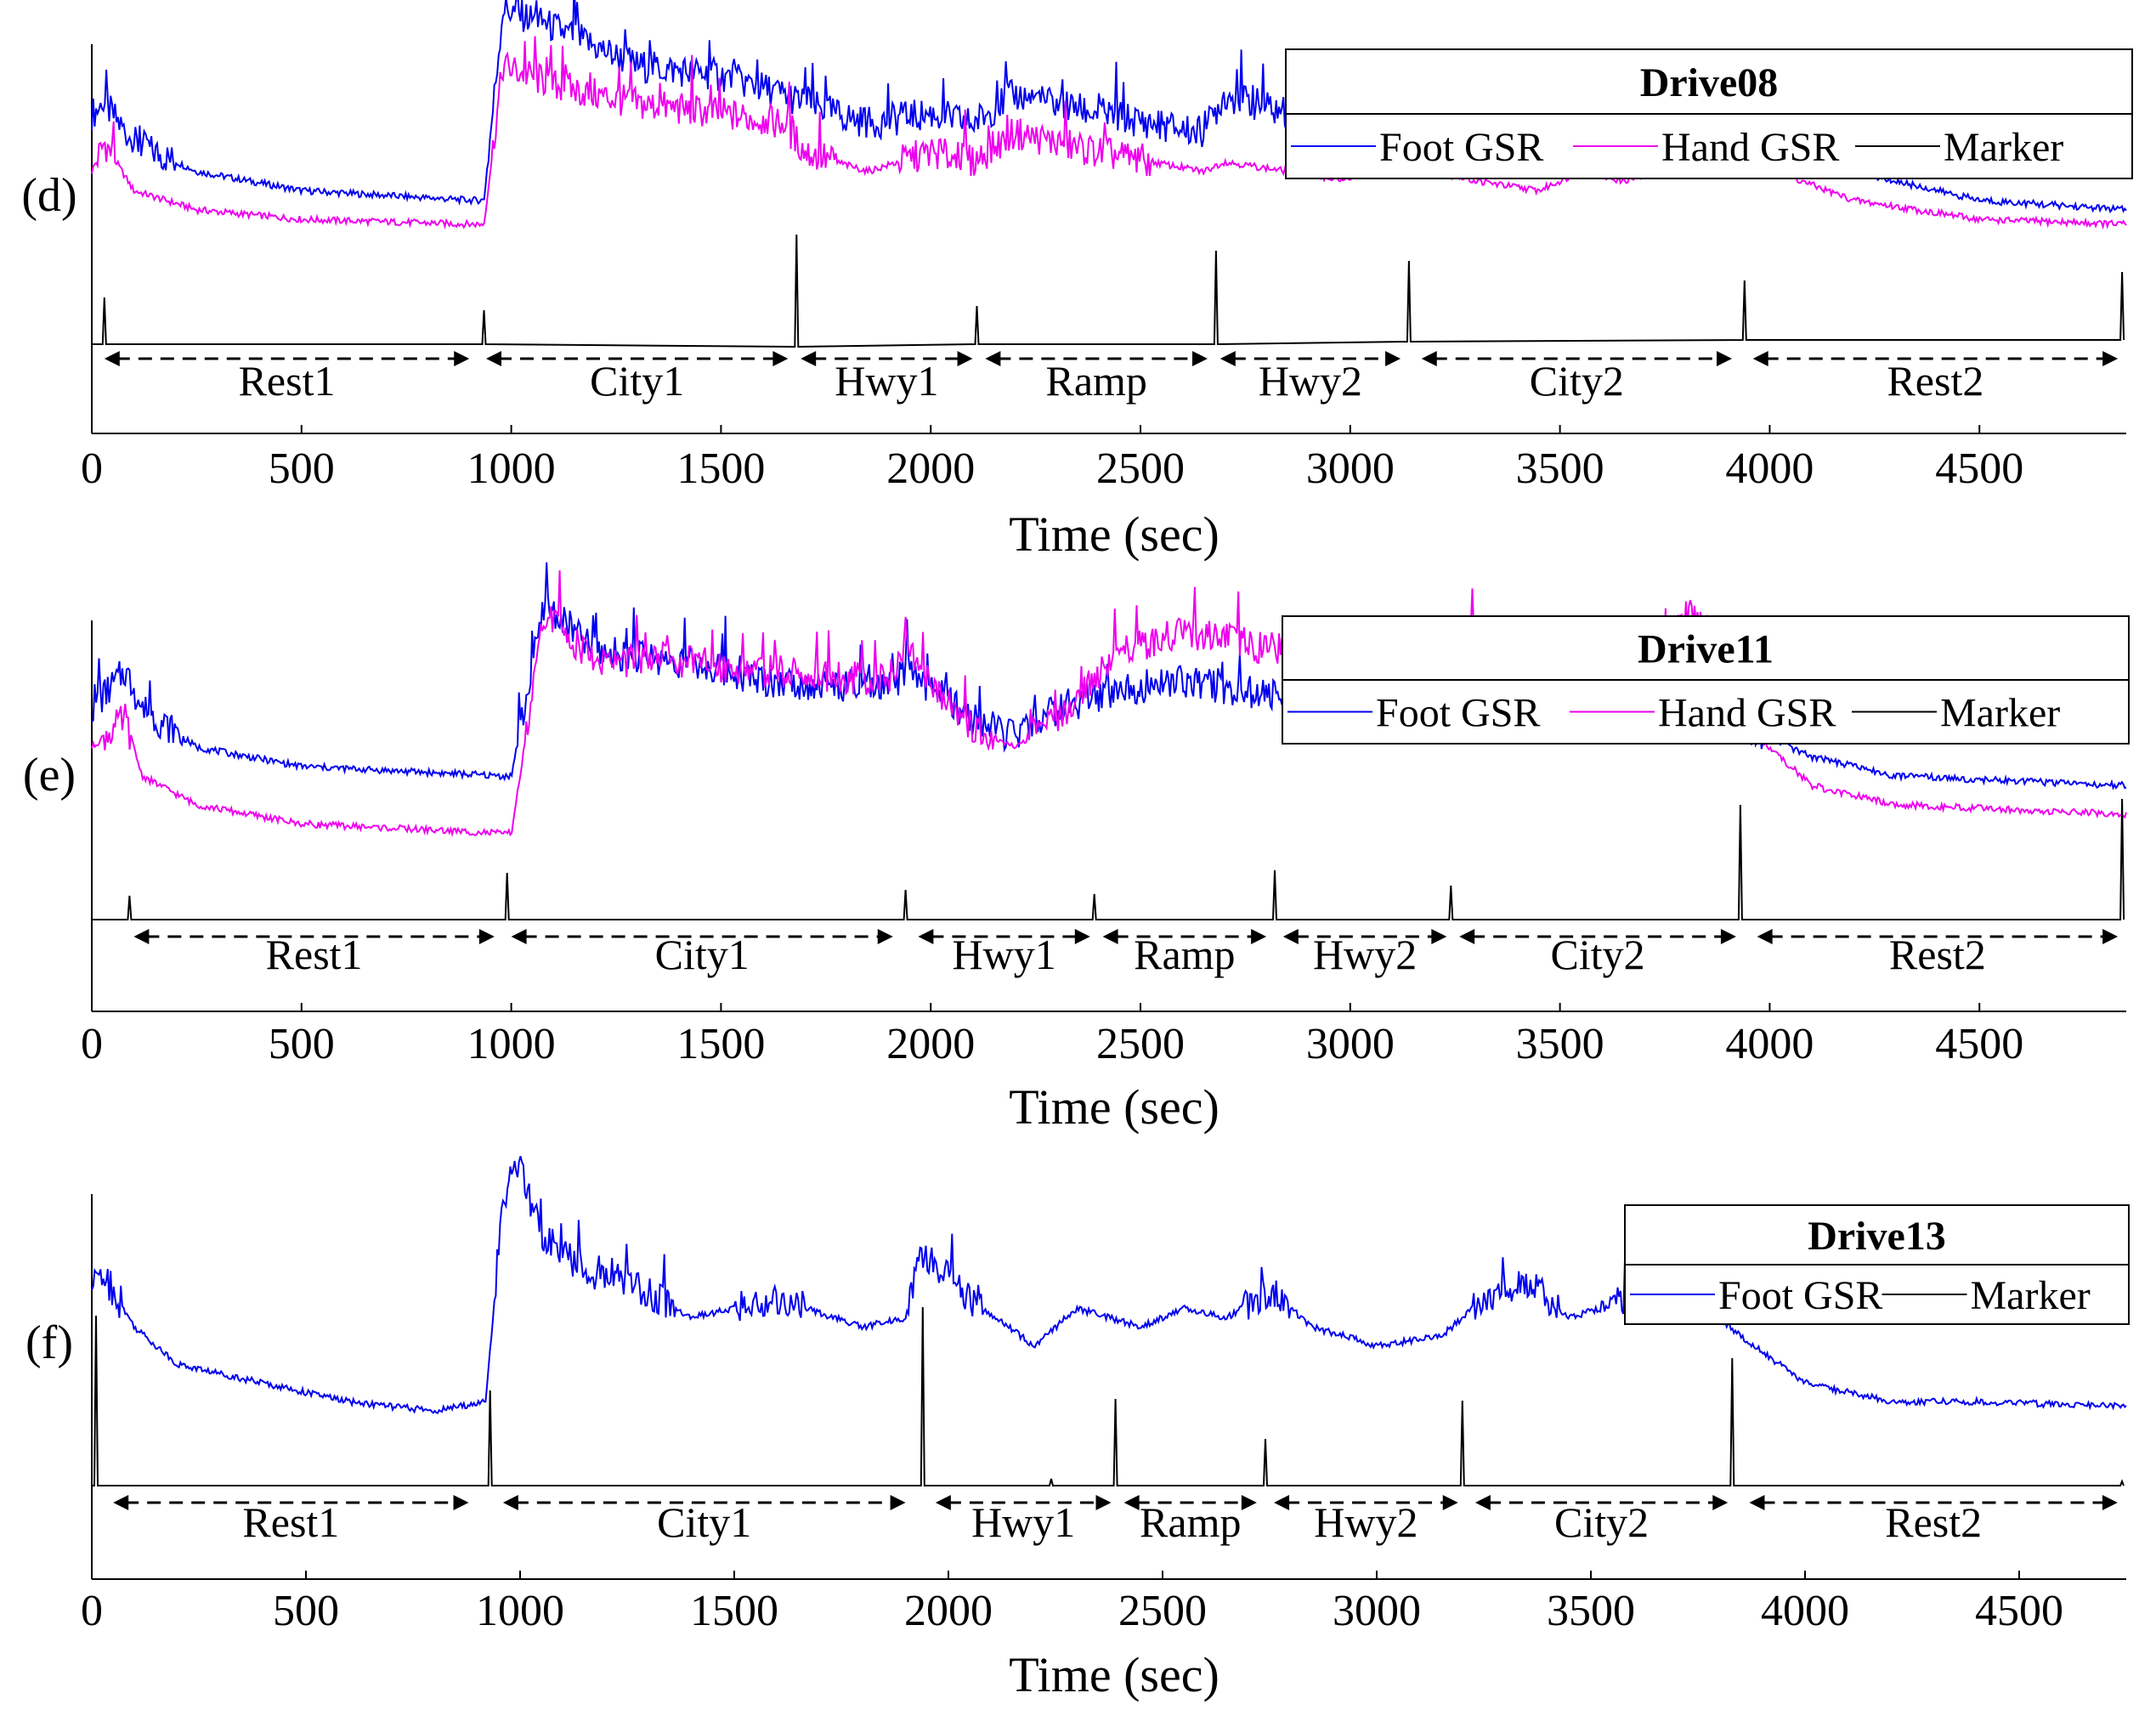 This screenshot has width=2156, height=1710. Describe the element at coordinates (49, 195) in the screenshot. I see `panel-label: (d)` at that location.